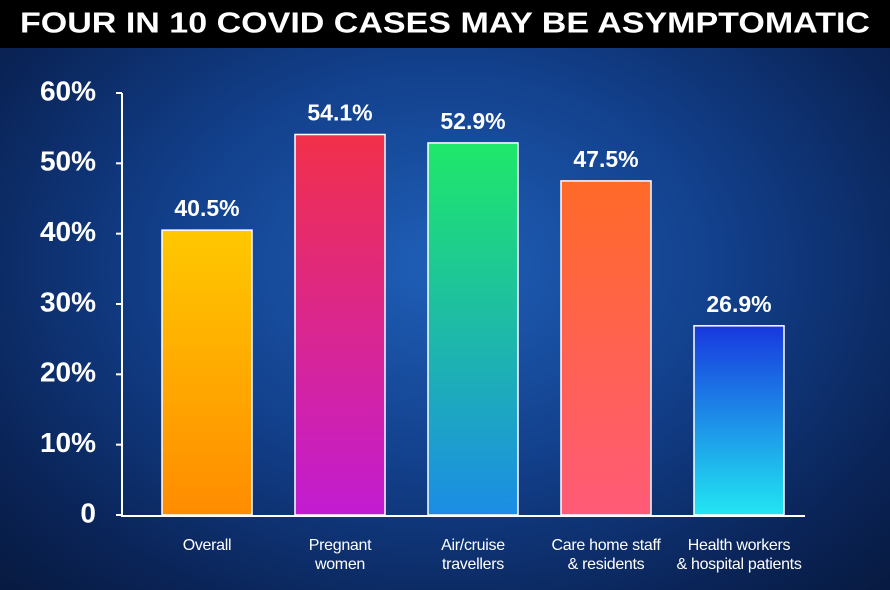 The width and height of the screenshot is (890, 590). What do you see at coordinates (472, 121) in the screenshot?
I see `value-label: 52.9%` at bounding box center [472, 121].